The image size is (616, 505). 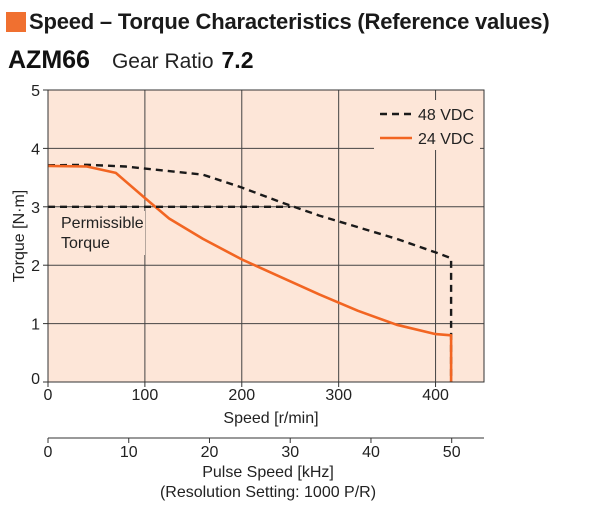 I want to click on legend-label-24vdc: 24 VDC, so click(x=446, y=139).